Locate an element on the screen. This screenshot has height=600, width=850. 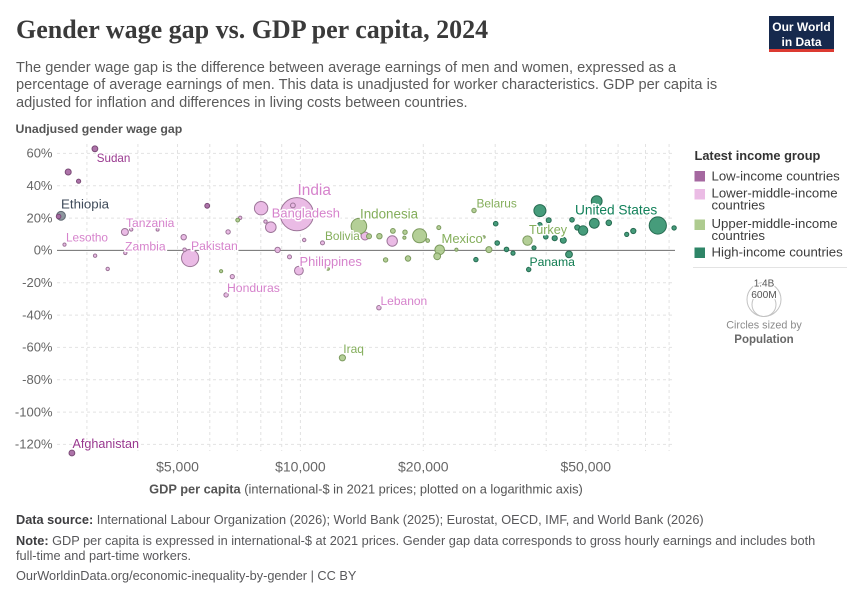
svg-text: Philippines is located at coordinates (331, 261).